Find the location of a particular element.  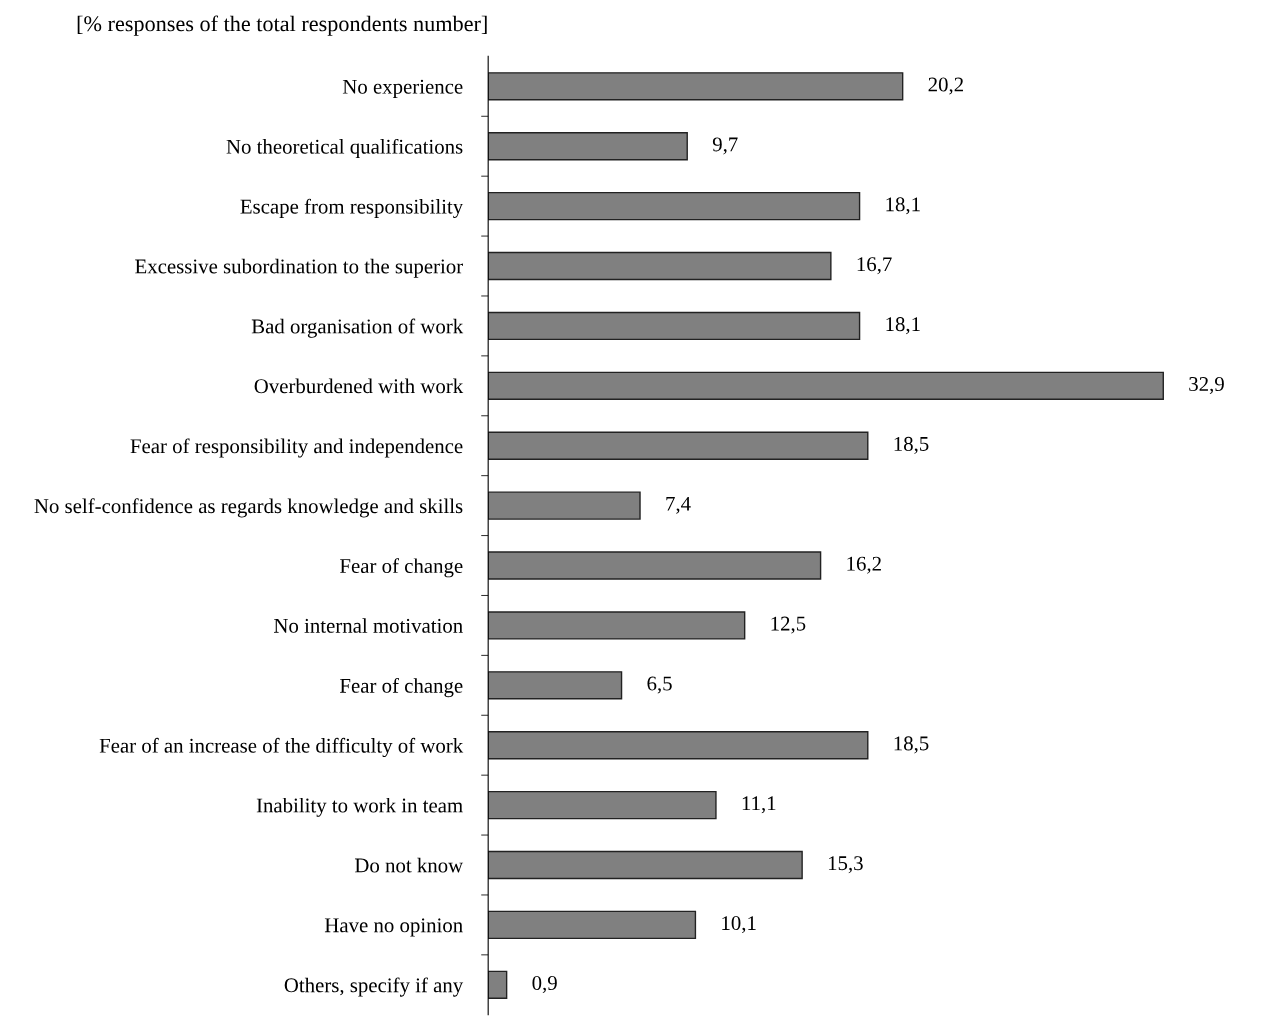

y-tick-label: Others, specify if any is located at coordinates (374, 987).